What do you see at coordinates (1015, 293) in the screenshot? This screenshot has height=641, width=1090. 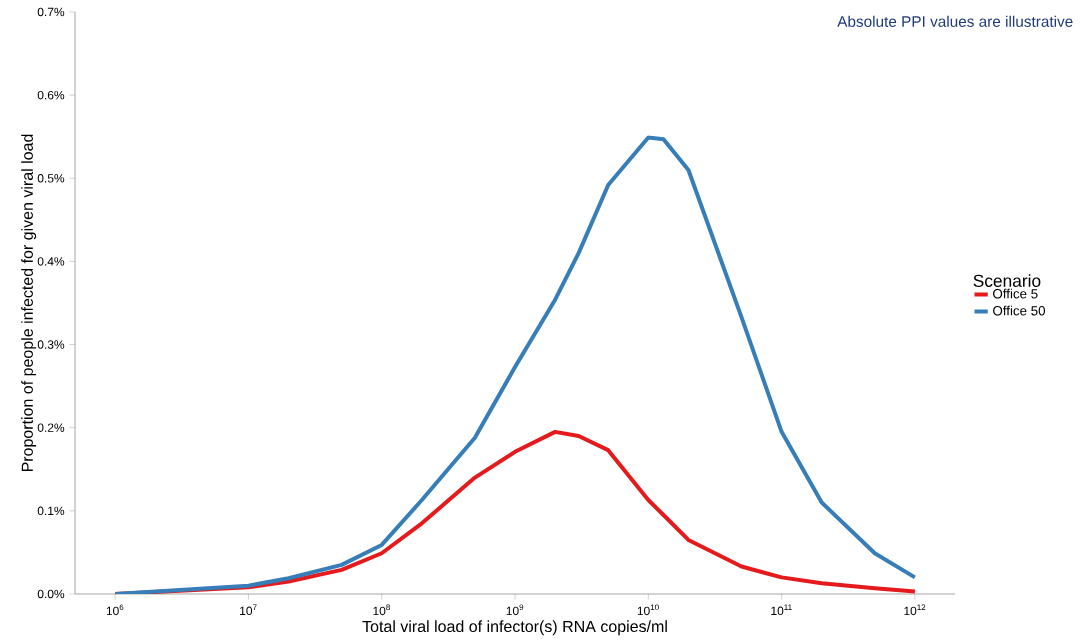 I see `legend-label: Office 5` at bounding box center [1015, 293].